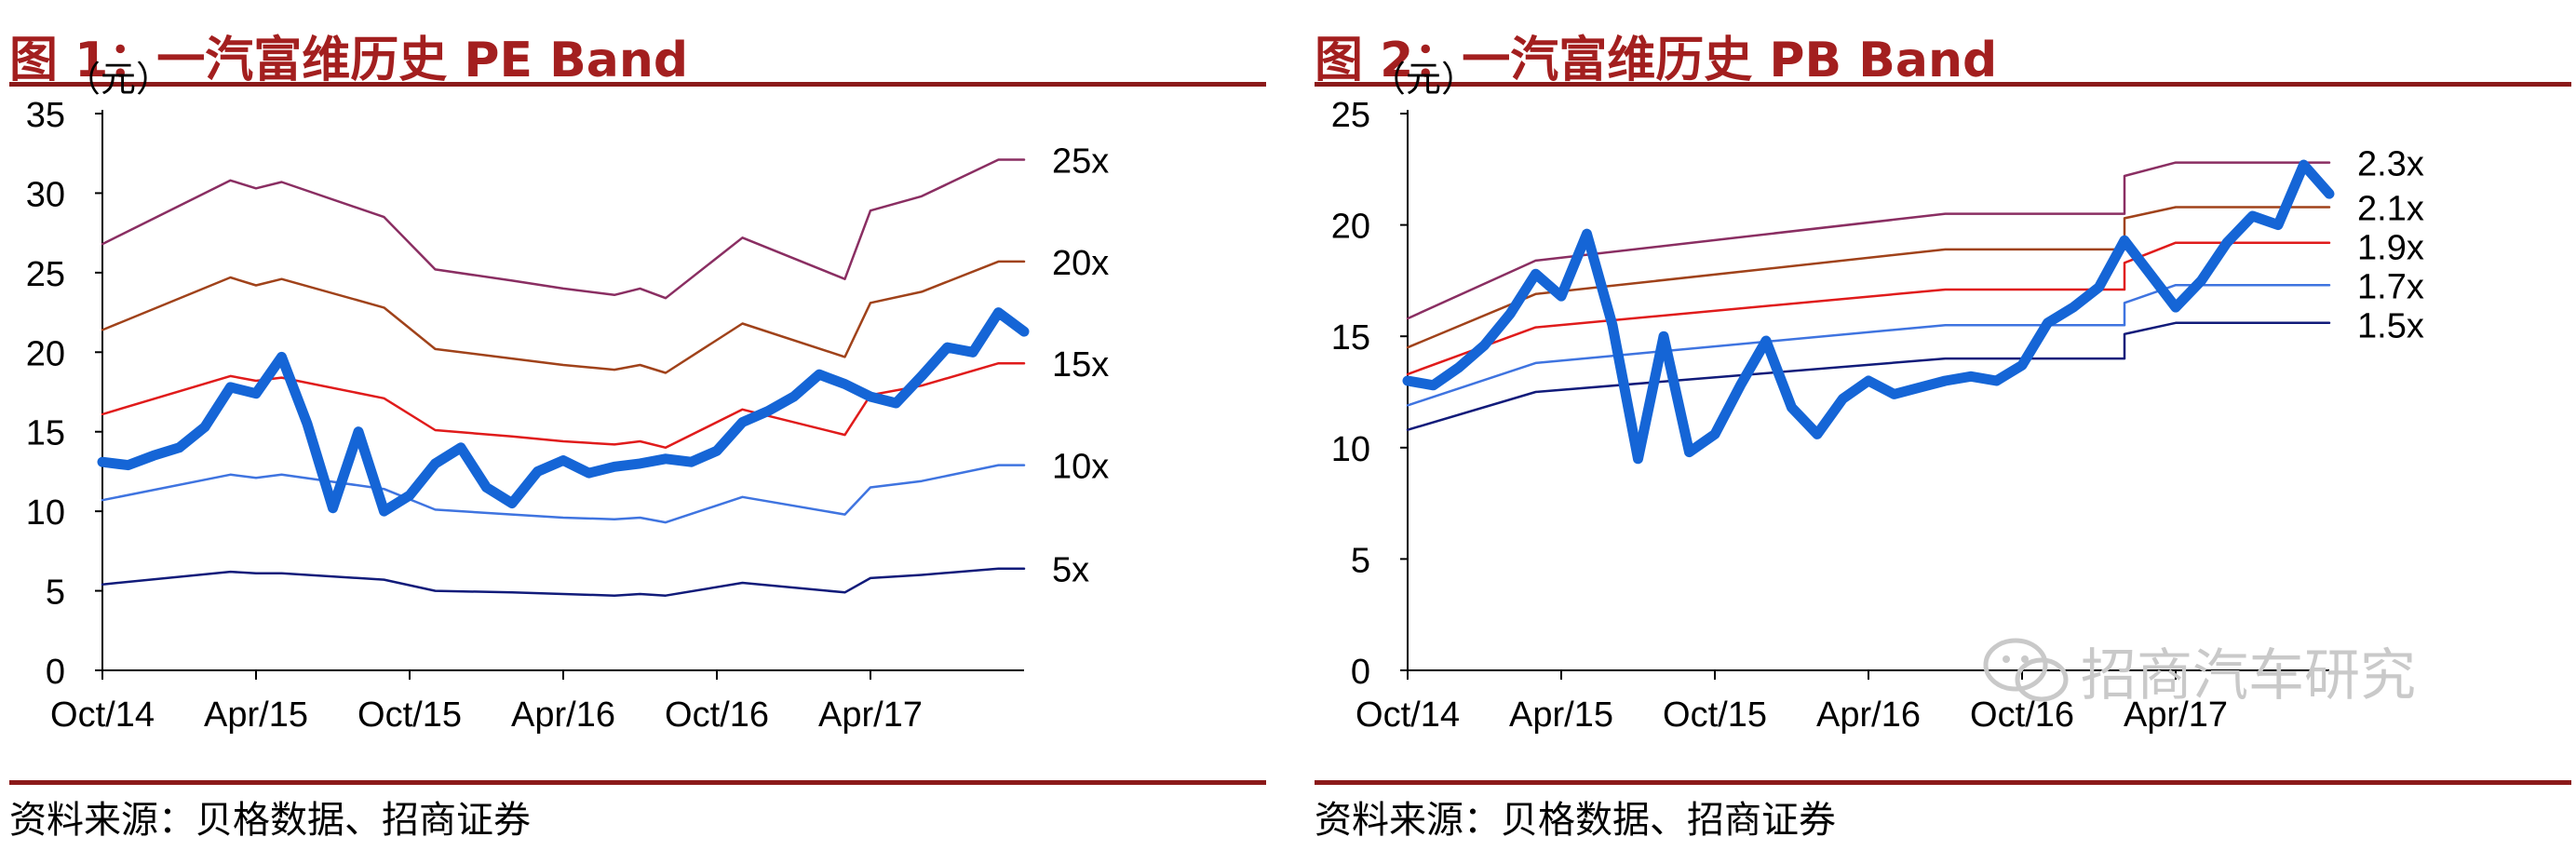 This screenshot has height=864, width=2576. What do you see at coordinates (1080, 162) in the screenshot?
I see `series-end-label: 25x` at bounding box center [1080, 162].